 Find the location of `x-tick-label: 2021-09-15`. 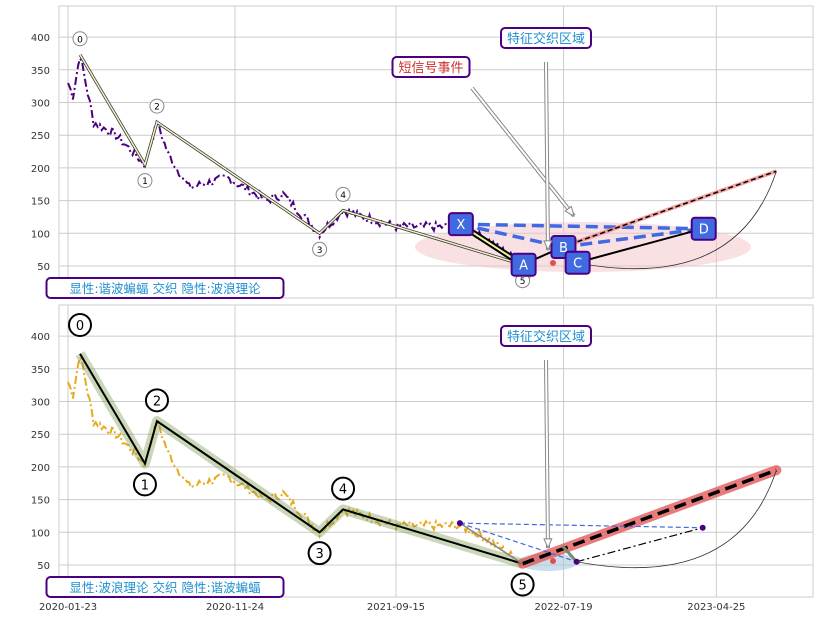

x-tick-label: 2021-09-15 is located at coordinates (396, 607).